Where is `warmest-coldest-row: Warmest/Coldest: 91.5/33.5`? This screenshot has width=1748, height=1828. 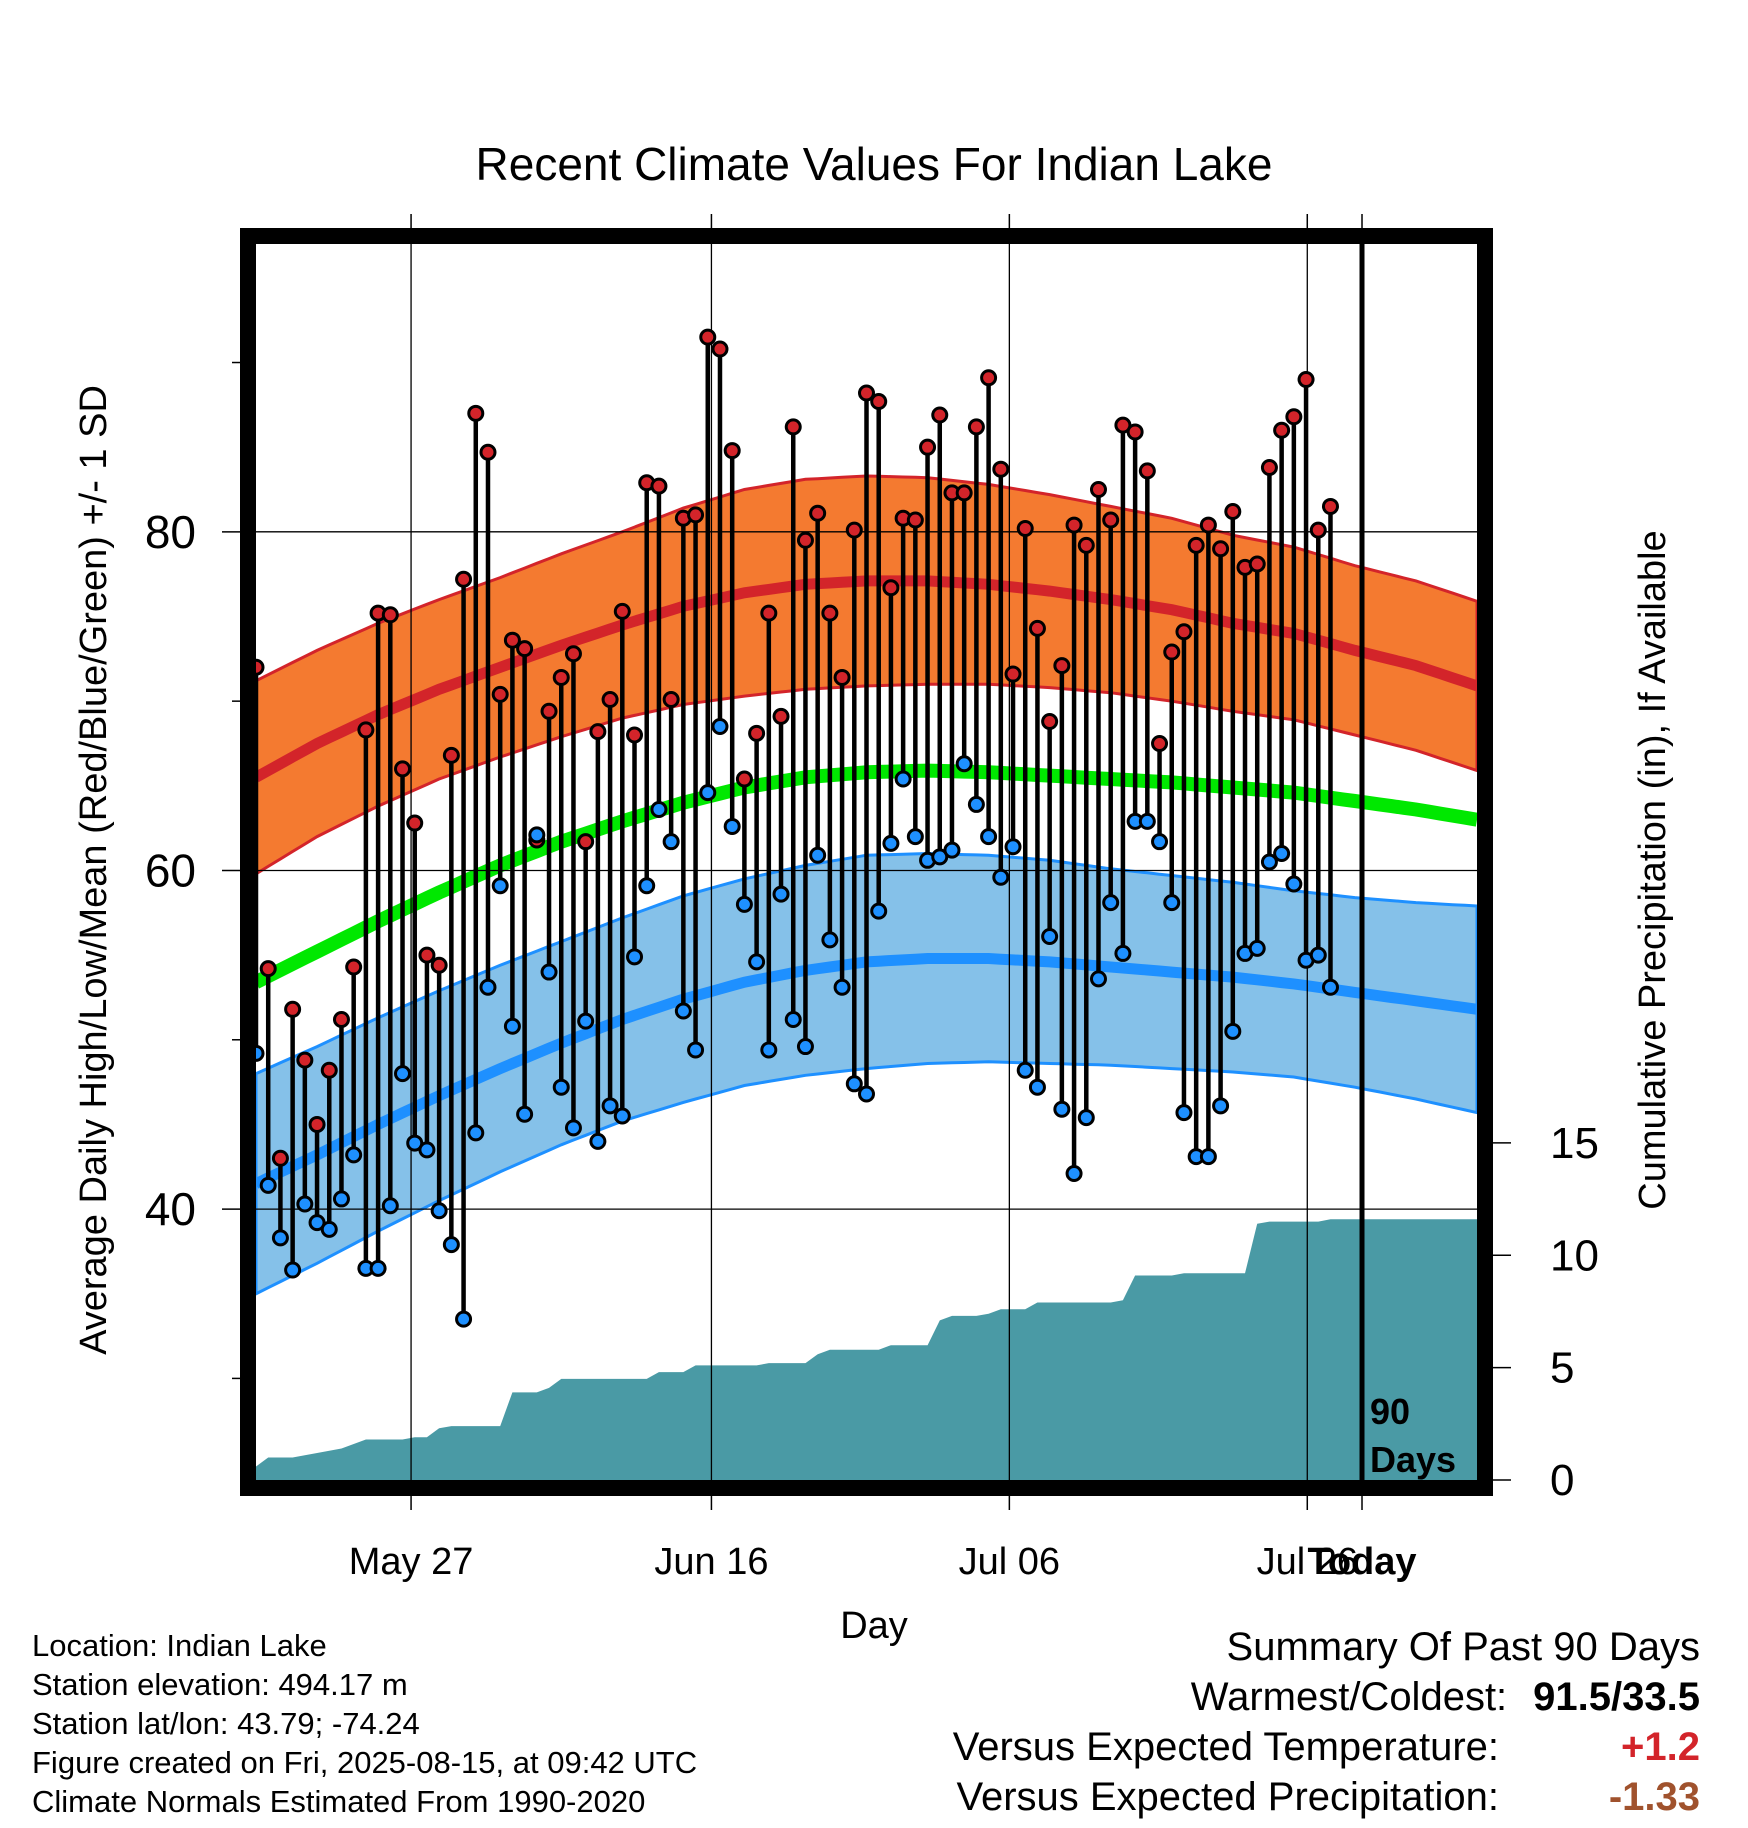 warmest-coldest-row: Warmest/Coldest: 91.5/33.5 is located at coordinates (1326, 1697).